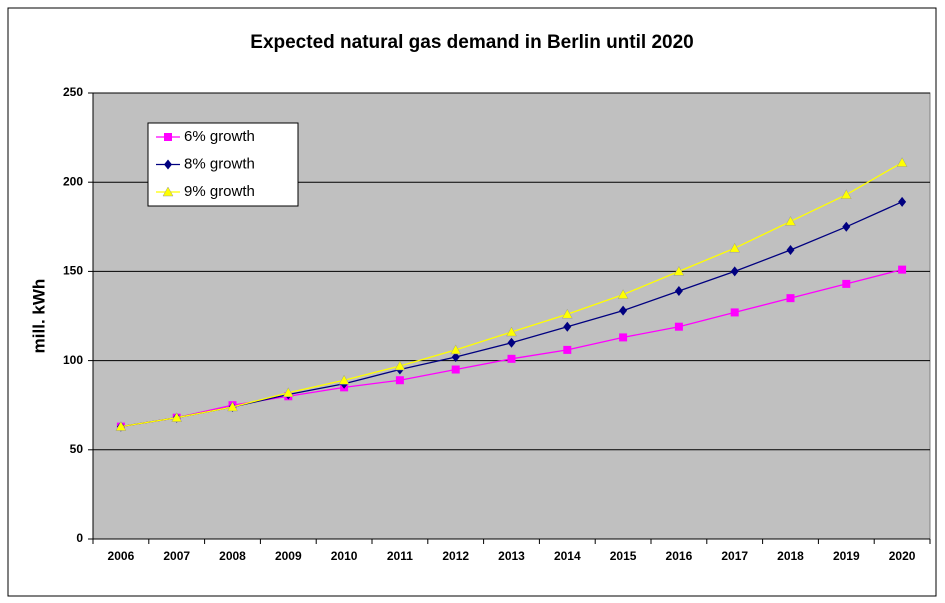 This screenshot has width=945, height=603. I want to click on y-tick-label: 200, so click(73, 181).